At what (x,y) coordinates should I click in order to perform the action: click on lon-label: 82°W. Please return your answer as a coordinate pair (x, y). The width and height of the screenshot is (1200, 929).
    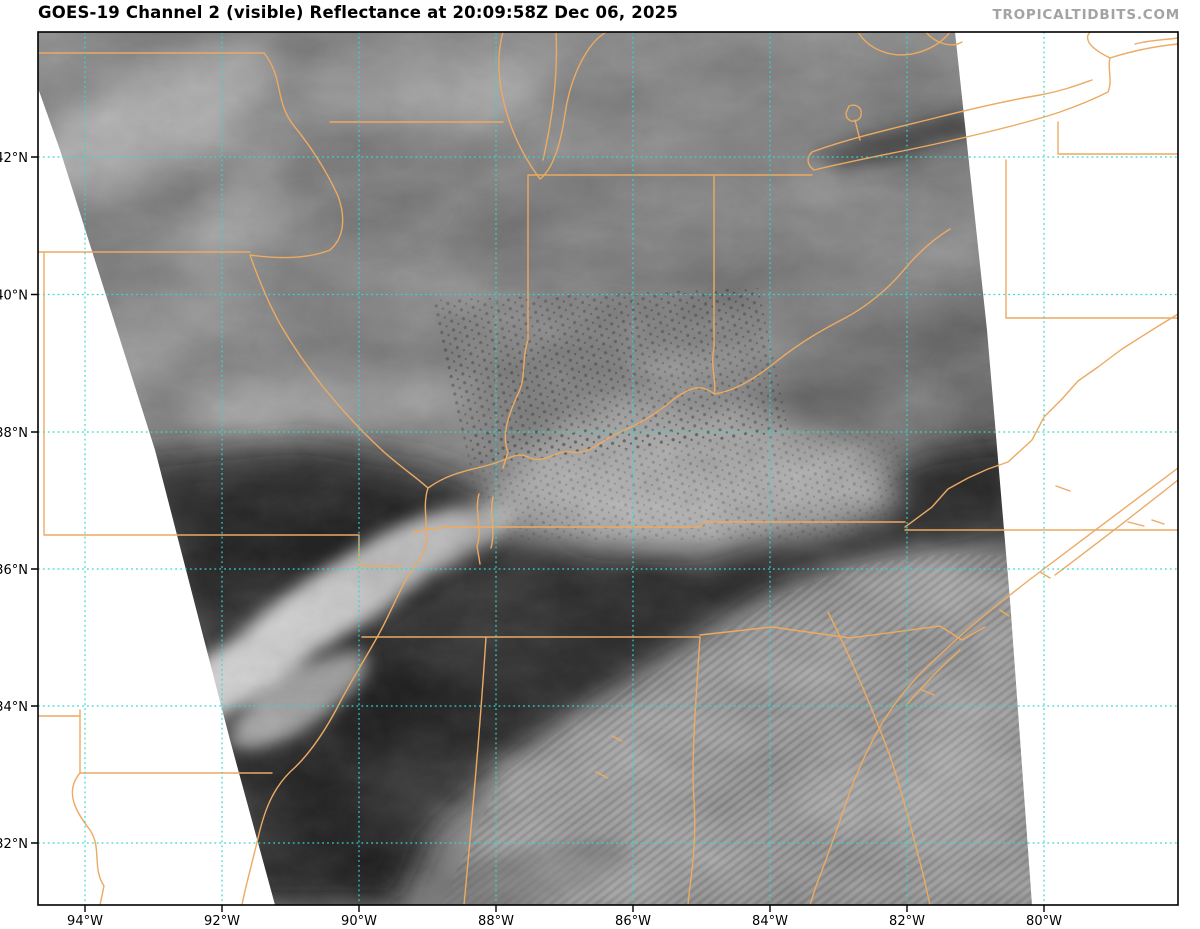
    Looking at the image, I should click on (907, 921).